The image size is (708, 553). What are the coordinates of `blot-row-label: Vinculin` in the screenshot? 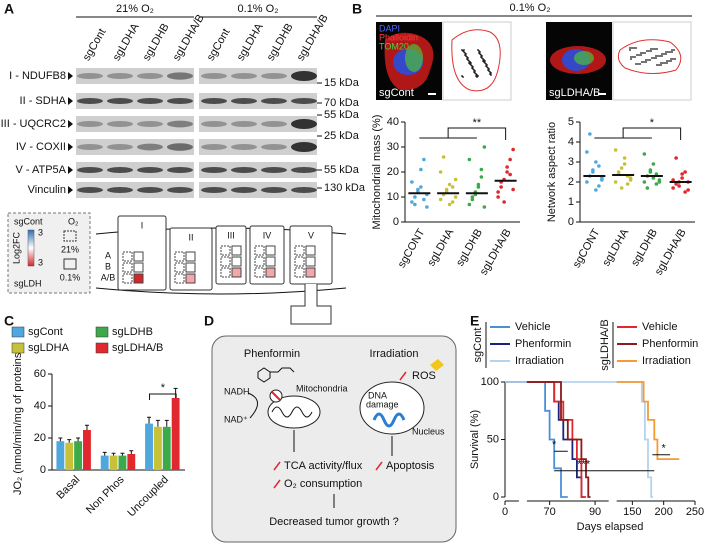 It's located at (47, 190).